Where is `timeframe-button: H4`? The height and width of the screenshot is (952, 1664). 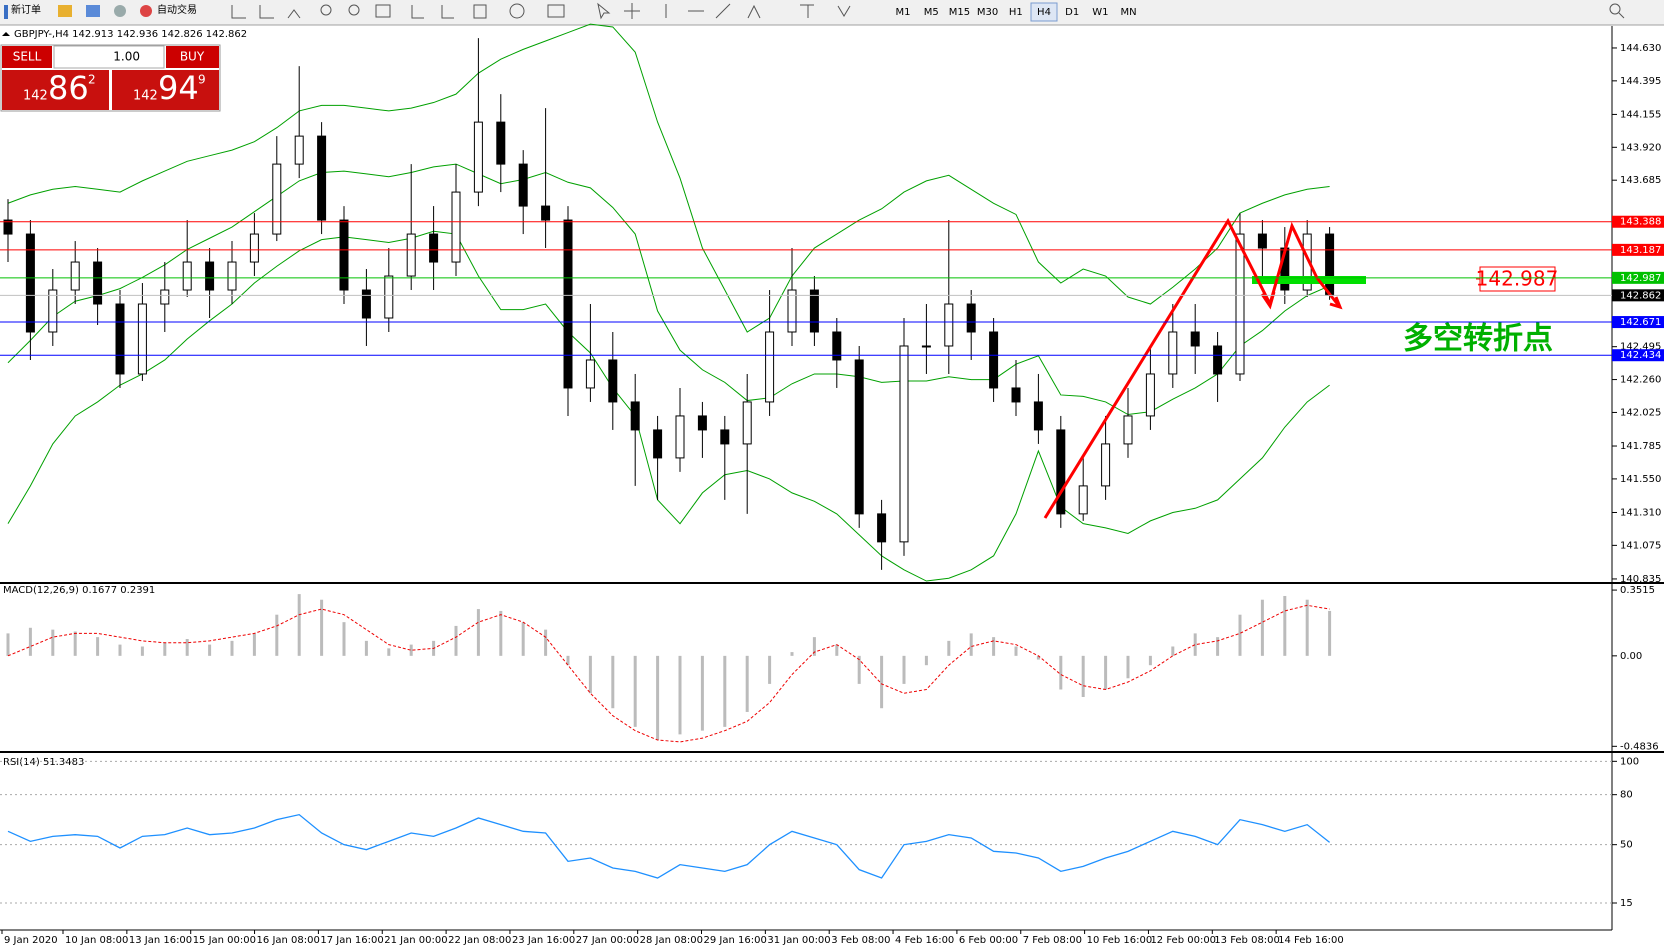 timeframe-button: H4 is located at coordinates (1044, 12).